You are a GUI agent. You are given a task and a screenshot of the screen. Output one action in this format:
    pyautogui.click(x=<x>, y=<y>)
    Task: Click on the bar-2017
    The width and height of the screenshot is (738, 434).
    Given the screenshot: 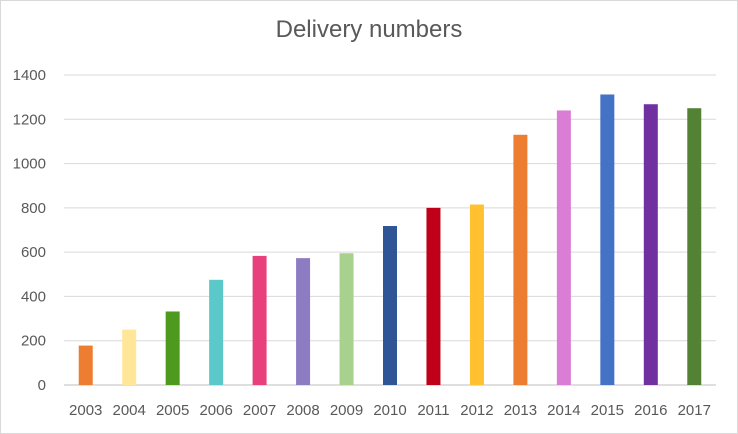 What is the action you would take?
    pyautogui.click(x=694, y=246)
    